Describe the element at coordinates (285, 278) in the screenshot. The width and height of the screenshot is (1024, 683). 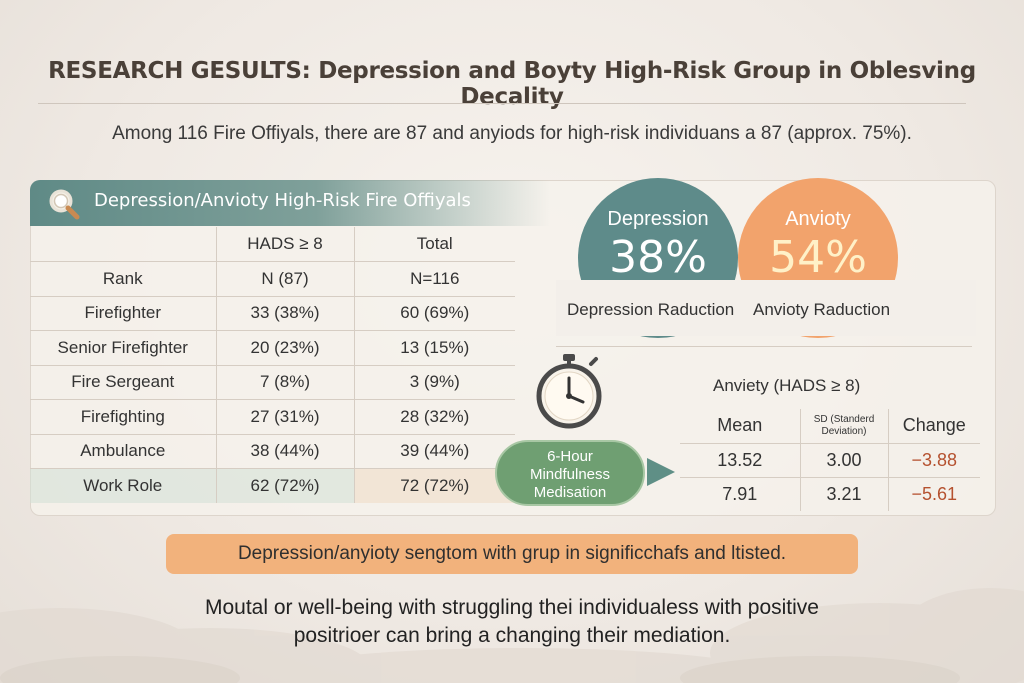
I see `table-cell: N (87)` at that location.